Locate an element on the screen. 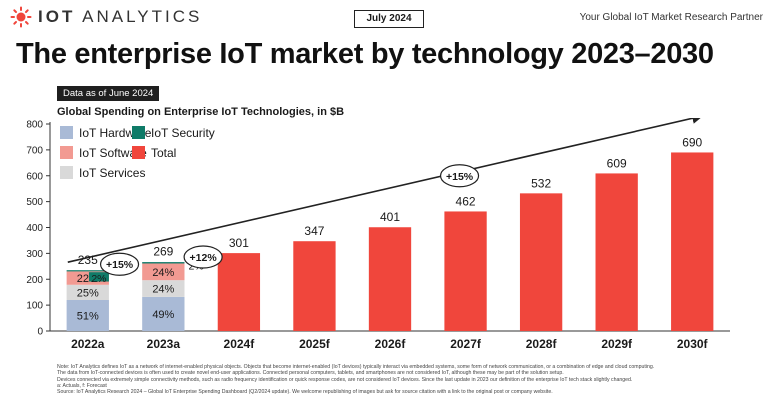 The height and width of the screenshot is (405, 775). x-tick-label: 2029f is located at coordinates (617, 344).